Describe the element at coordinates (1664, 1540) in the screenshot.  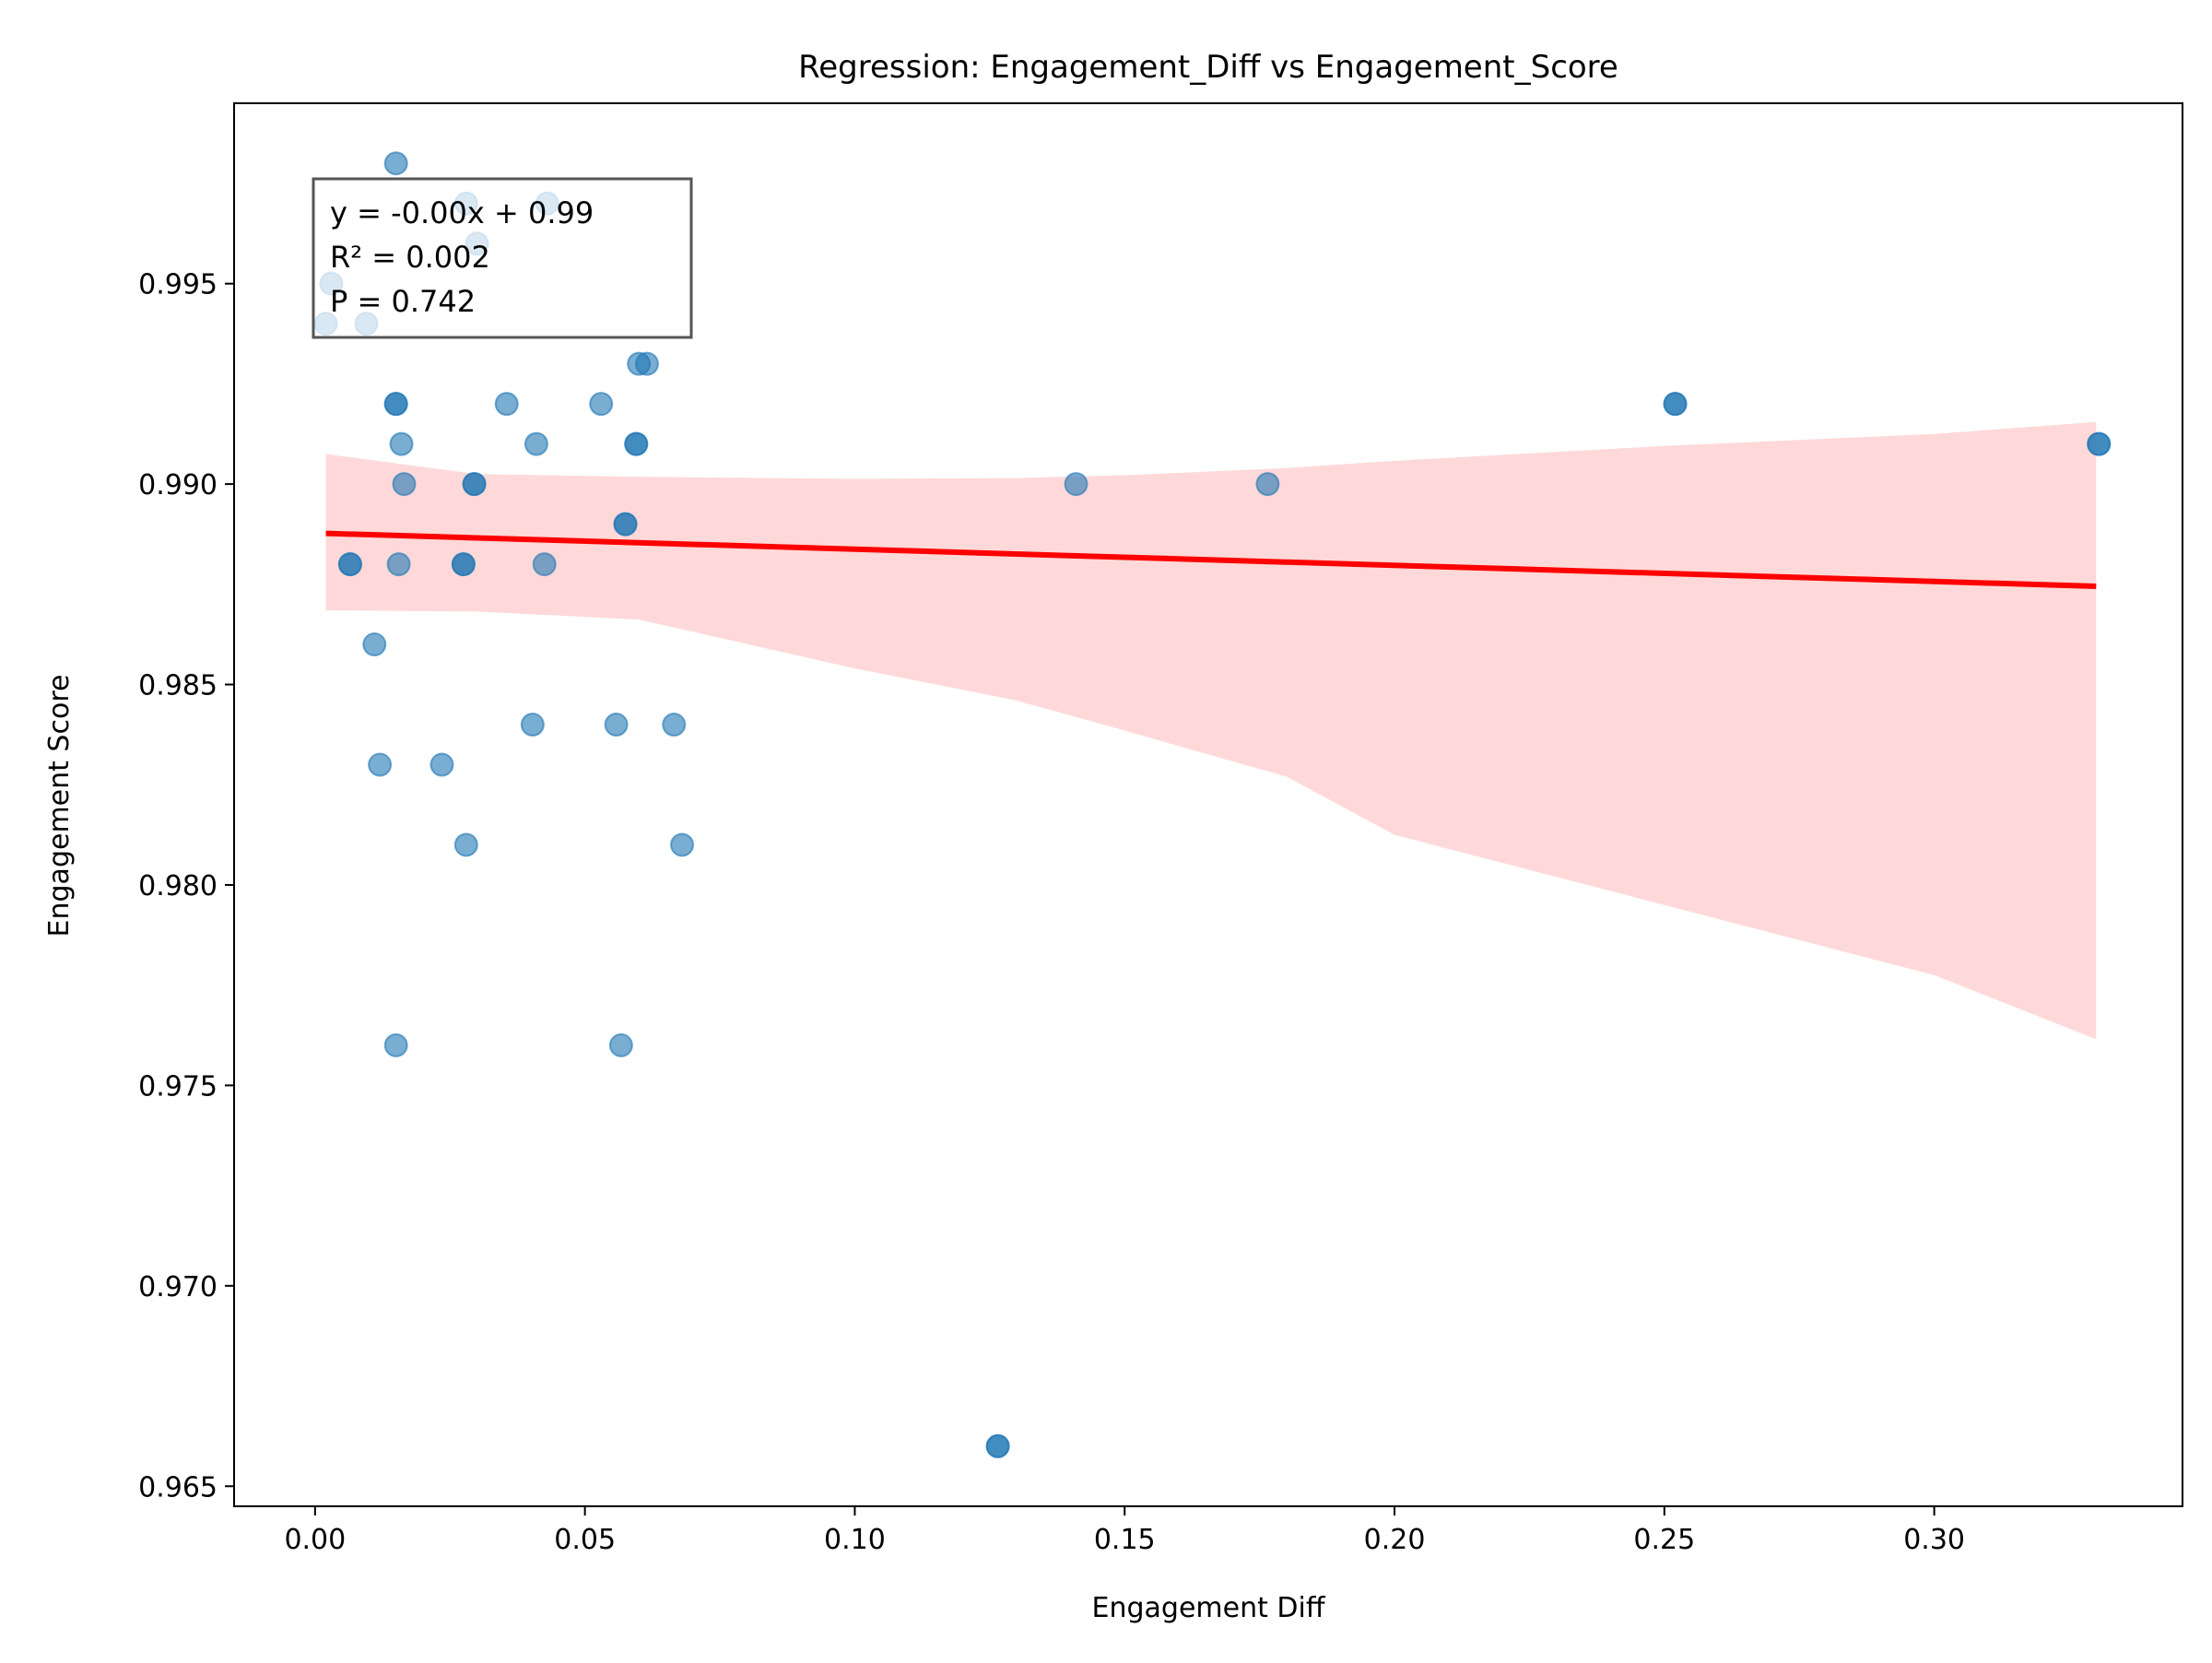
I see `x-tick-label: 0.25` at that location.